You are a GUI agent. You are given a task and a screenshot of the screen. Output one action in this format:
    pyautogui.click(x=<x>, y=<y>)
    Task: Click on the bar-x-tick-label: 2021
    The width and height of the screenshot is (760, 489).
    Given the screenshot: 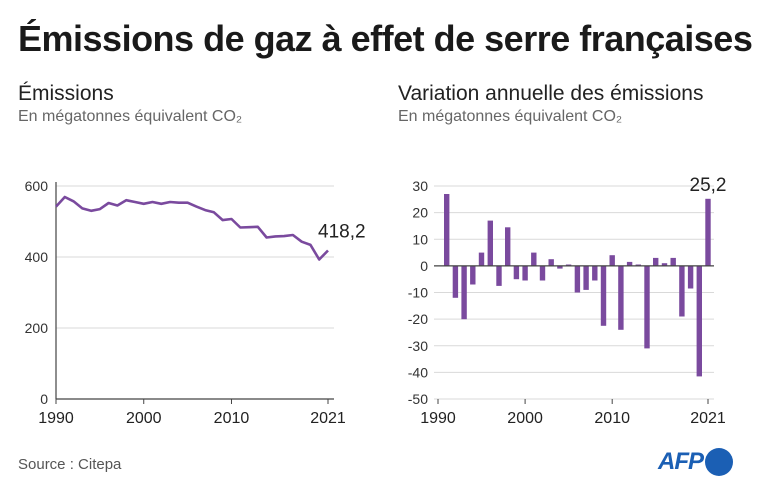 What is the action you would take?
    pyautogui.click(x=708, y=418)
    